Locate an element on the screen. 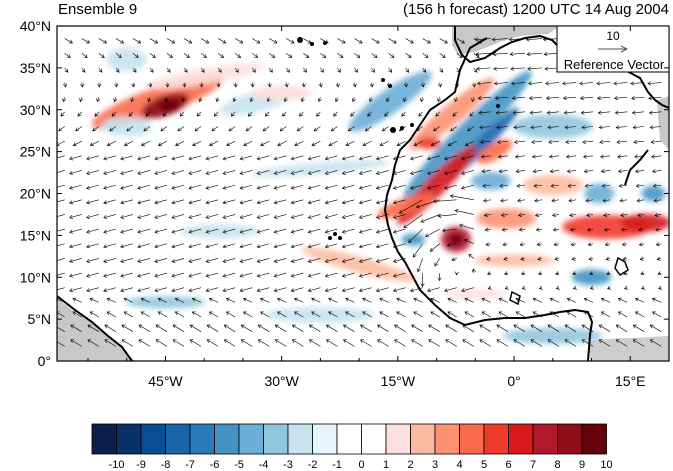 This screenshot has width=673, height=471. colorbar-label: 10 is located at coordinates (606, 465).